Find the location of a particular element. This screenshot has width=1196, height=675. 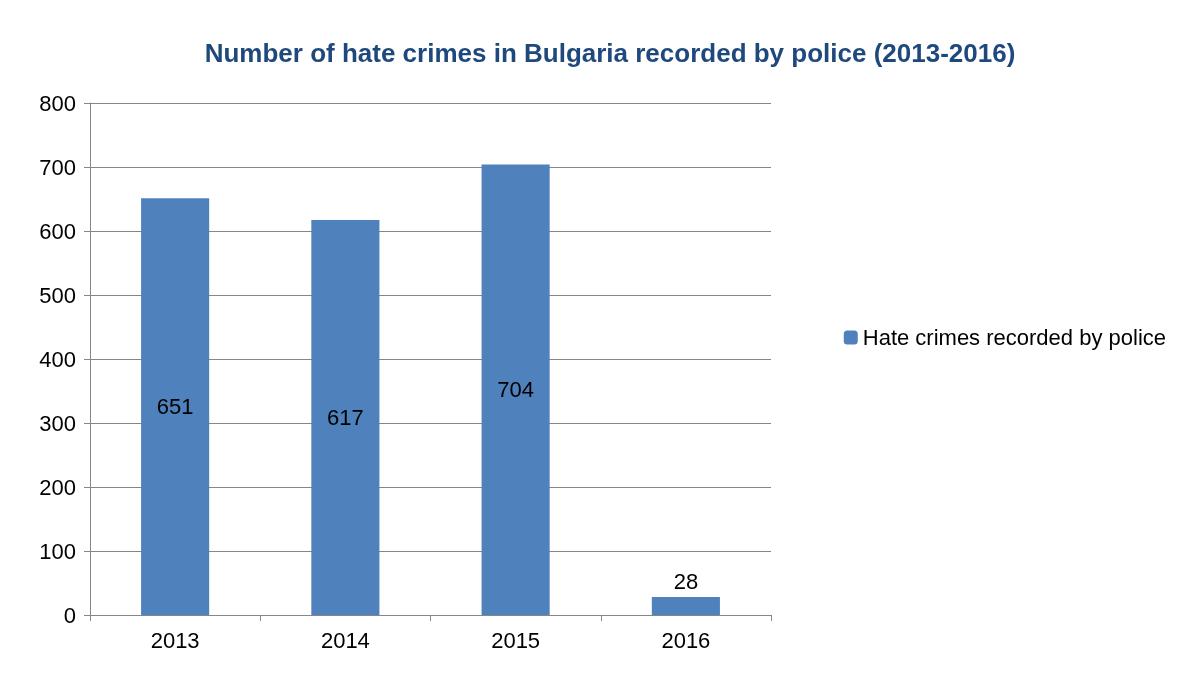

y-tick-label: 800 is located at coordinates (57, 103).